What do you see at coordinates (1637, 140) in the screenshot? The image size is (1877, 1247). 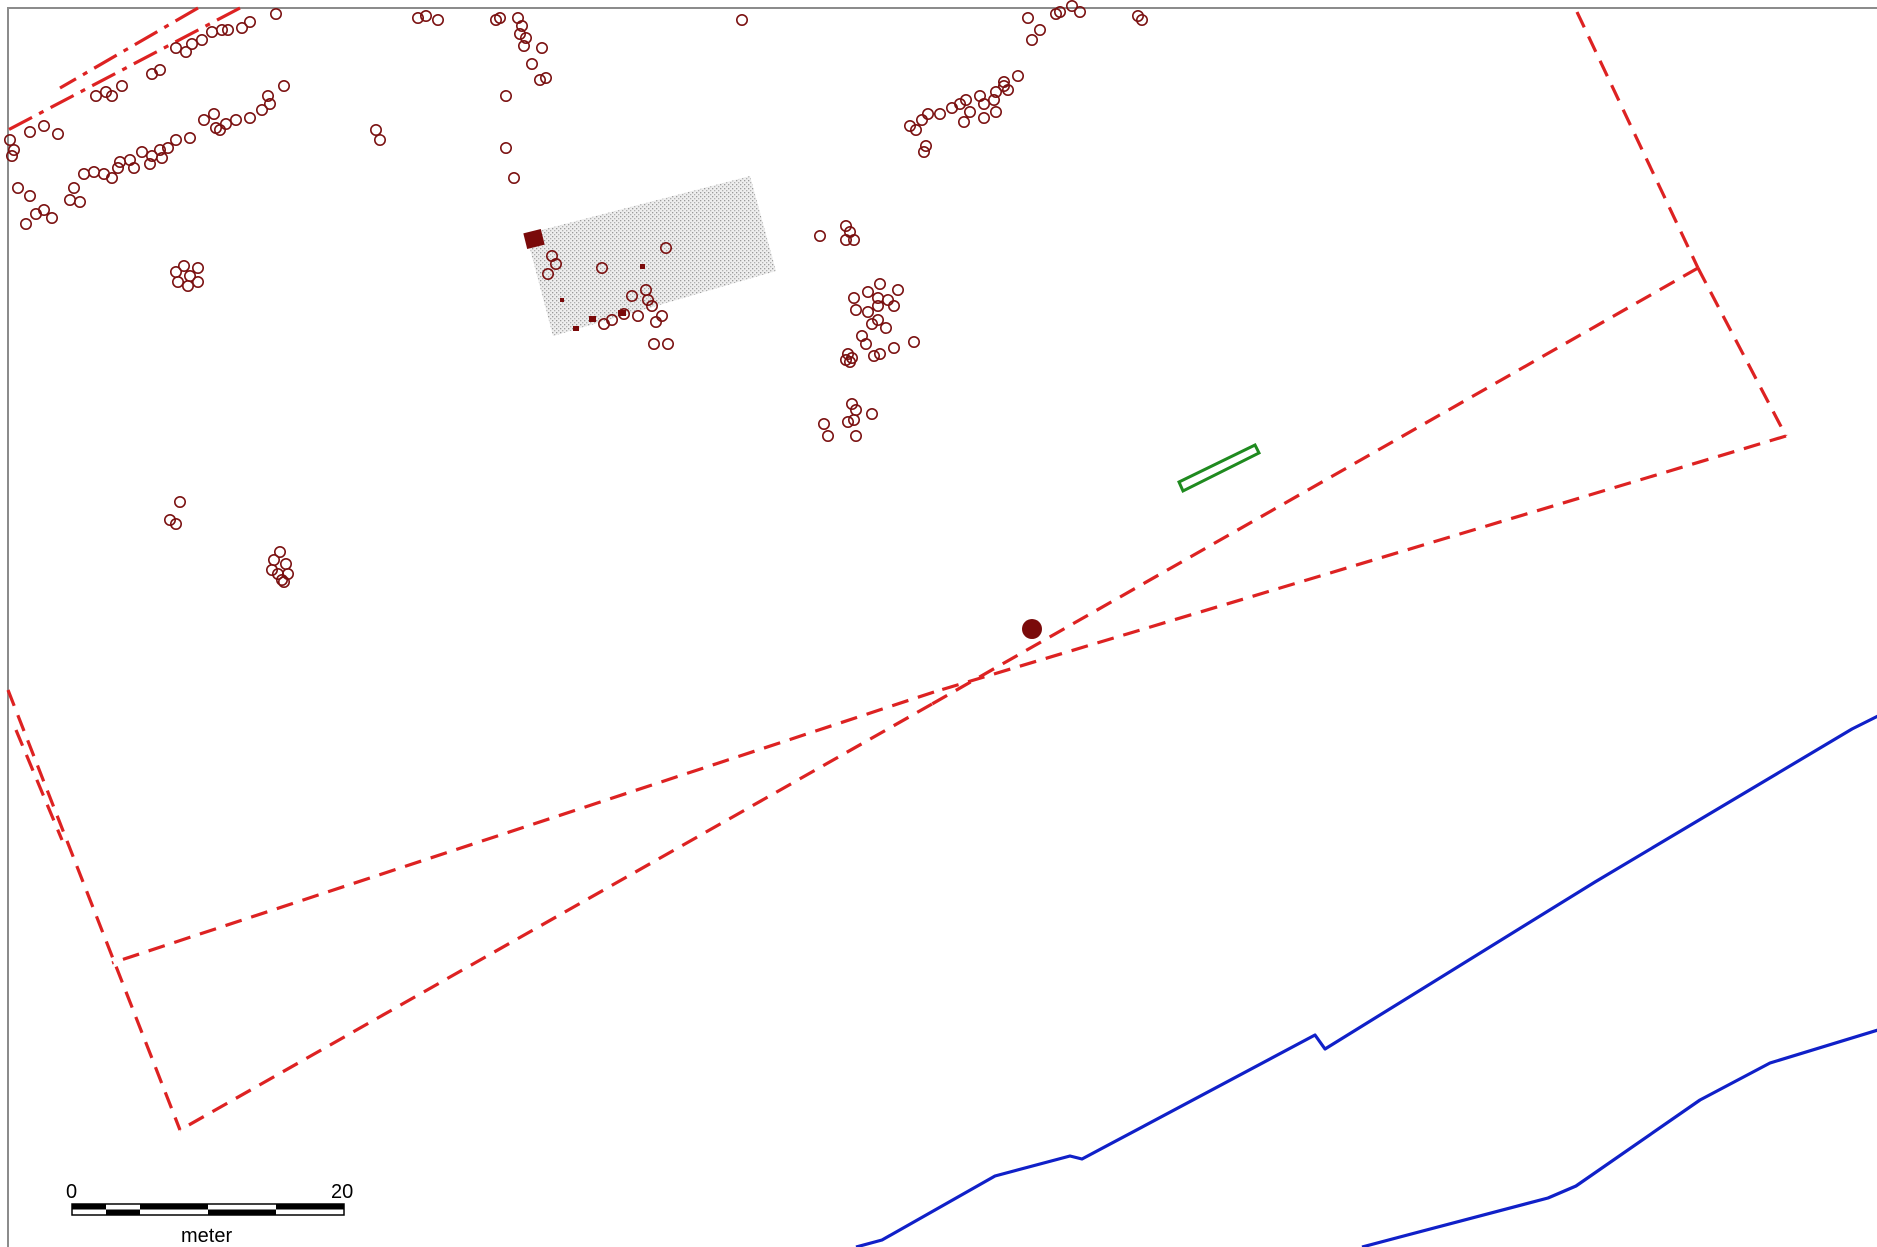 I see `boundary-edge-east` at bounding box center [1637, 140].